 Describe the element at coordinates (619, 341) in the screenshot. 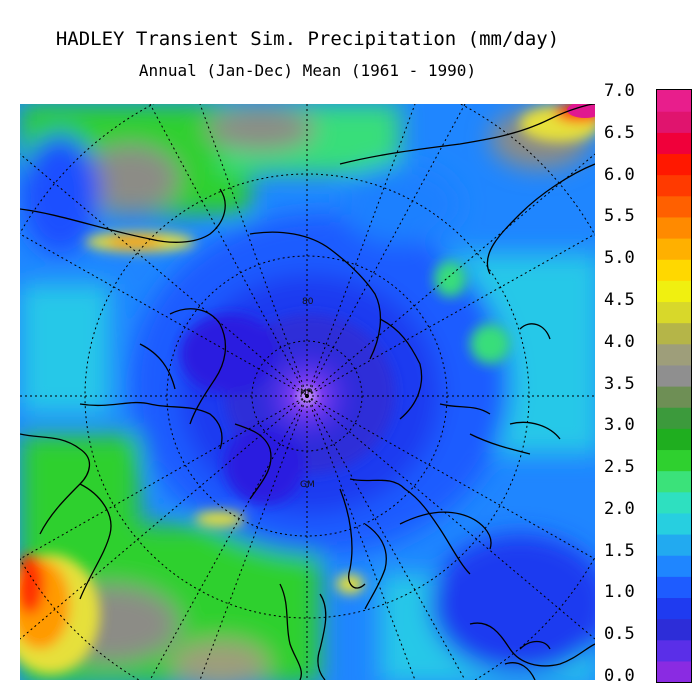

I see `colorbar-tick-label: 4.0` at that location.